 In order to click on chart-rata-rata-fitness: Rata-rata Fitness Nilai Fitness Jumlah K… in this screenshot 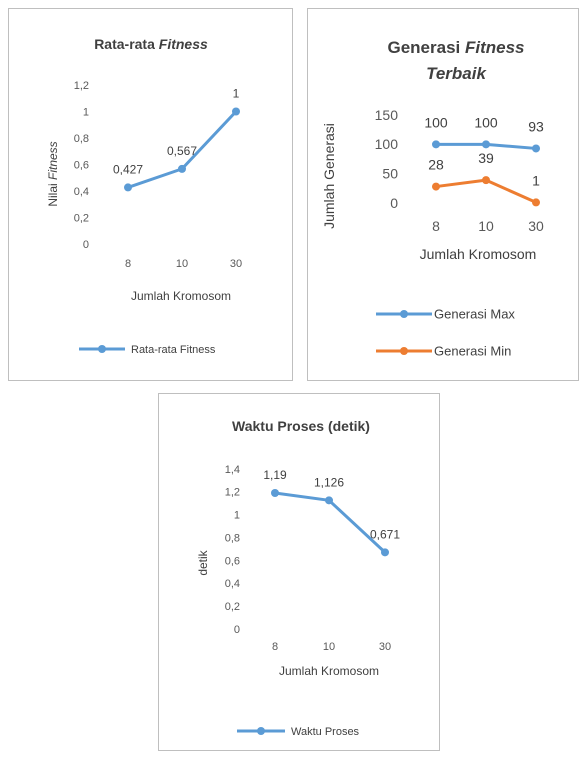, I will do `click(144, 196)`.